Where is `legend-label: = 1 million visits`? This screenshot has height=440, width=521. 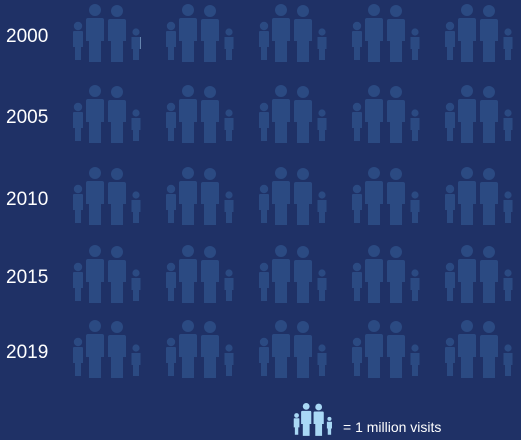 legend-label: = 1 million visits is located at coordinates (392, 427).